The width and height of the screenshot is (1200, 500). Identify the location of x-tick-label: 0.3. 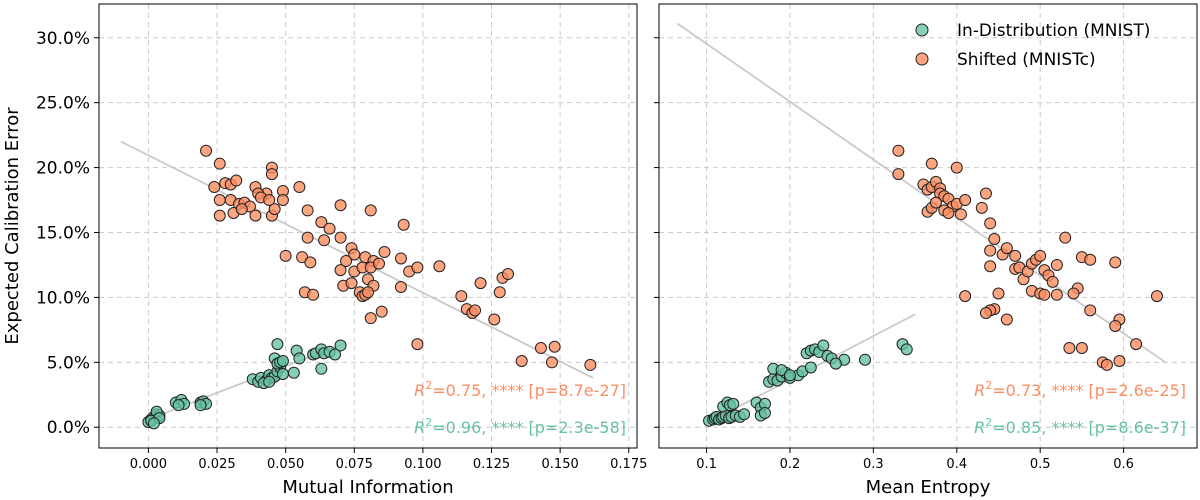
(873, 464).